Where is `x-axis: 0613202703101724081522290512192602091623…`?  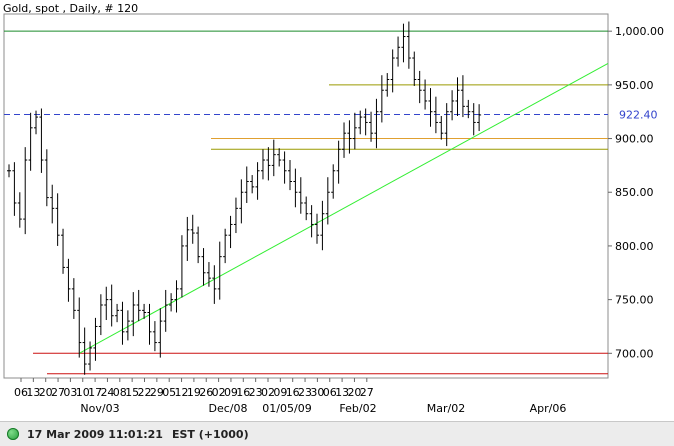 x-axis: 0613202703101724081522290512192602091623… is located at coordinates (290, 396).